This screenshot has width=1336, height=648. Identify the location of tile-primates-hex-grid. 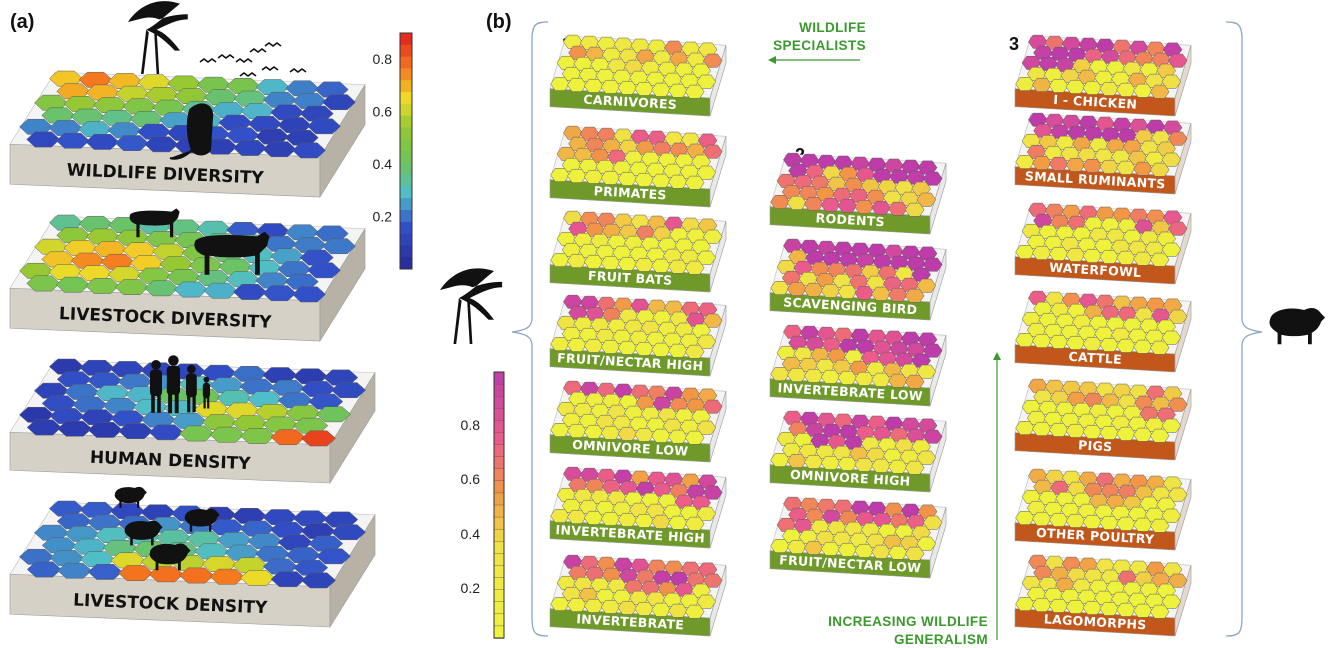
(636, 157).